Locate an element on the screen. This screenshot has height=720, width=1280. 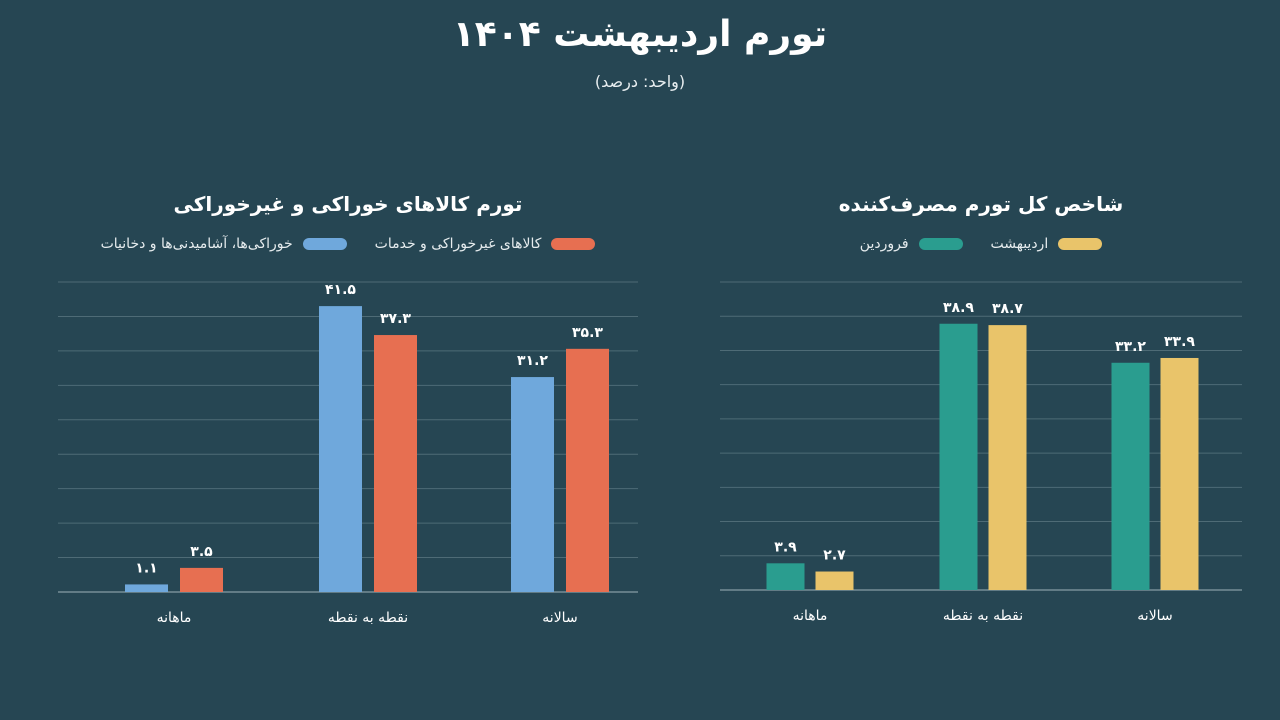
legend-label-ordibehesht: اردیبهشت is located at coordinates (1019, 244).